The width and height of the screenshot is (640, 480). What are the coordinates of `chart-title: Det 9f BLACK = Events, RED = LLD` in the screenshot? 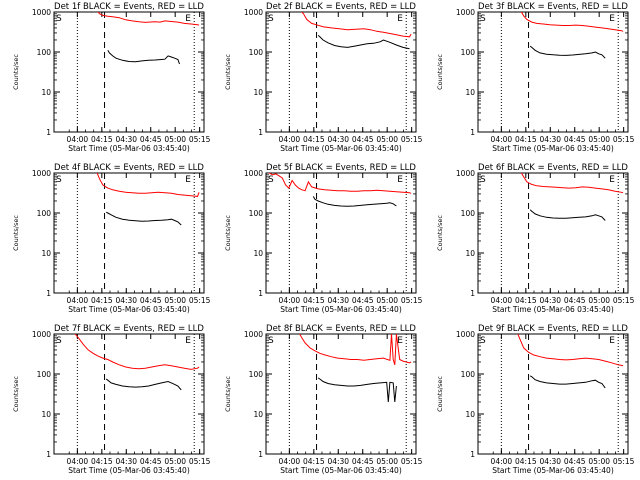 It's located at (553, 329).